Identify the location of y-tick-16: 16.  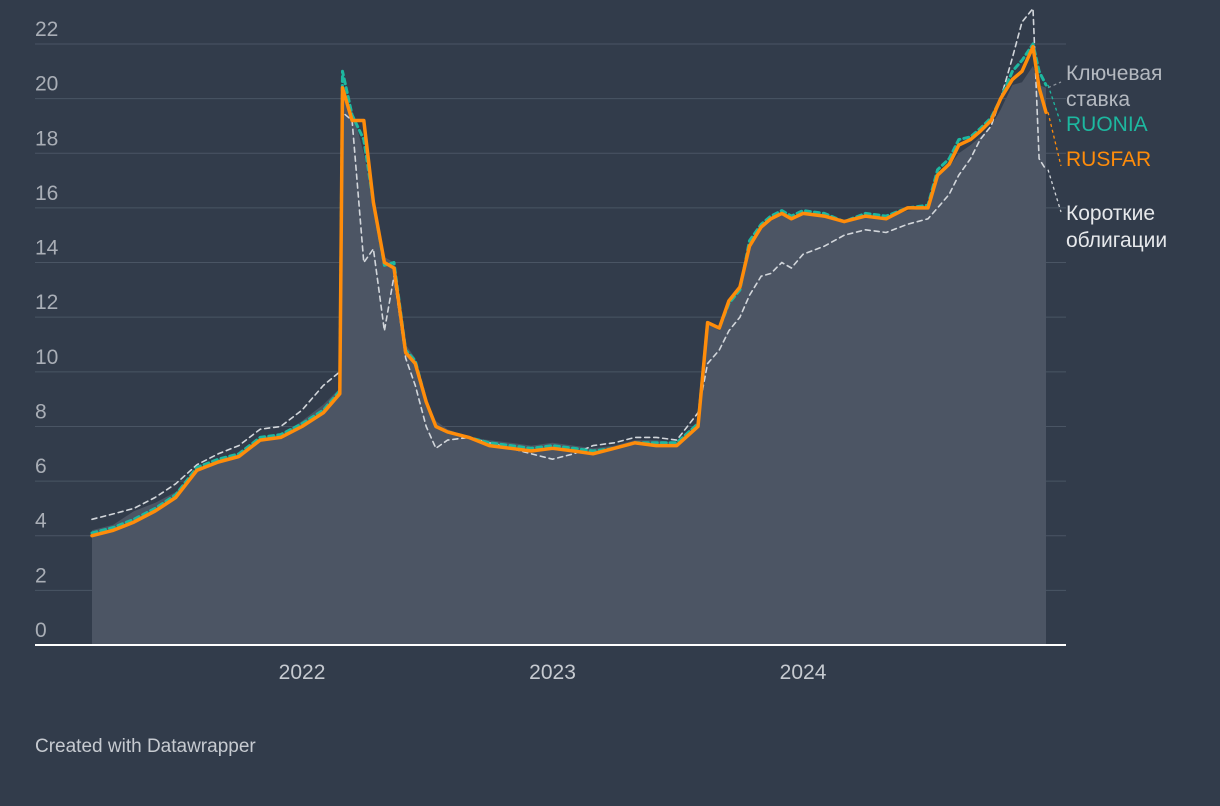
(46, 193).